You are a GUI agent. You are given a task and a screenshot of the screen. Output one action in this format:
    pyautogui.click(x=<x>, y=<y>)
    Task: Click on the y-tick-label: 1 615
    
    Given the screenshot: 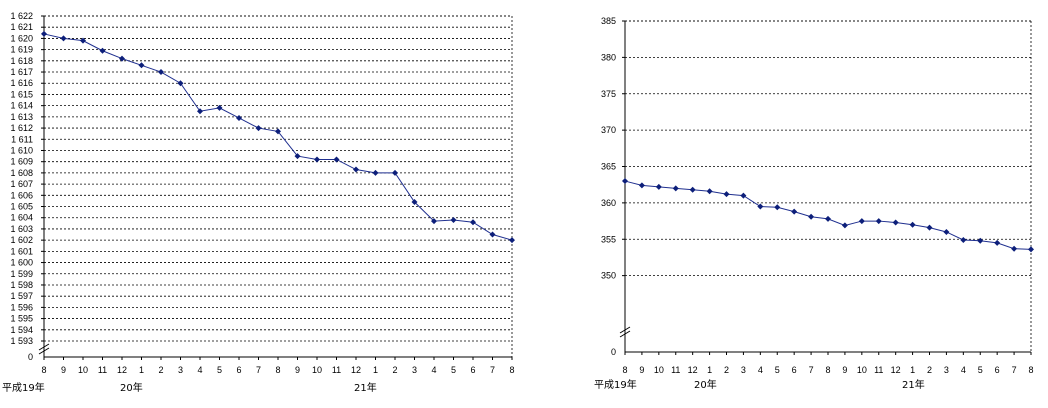 What is the action you would take?
    pyautogui.click(x=21, y=94)
    